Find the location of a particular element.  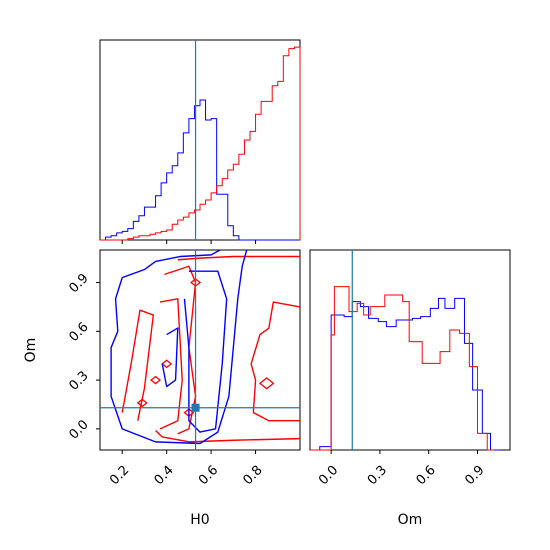

om-y-tick-label-3: 0.9 is located at coordinates (78, 283).